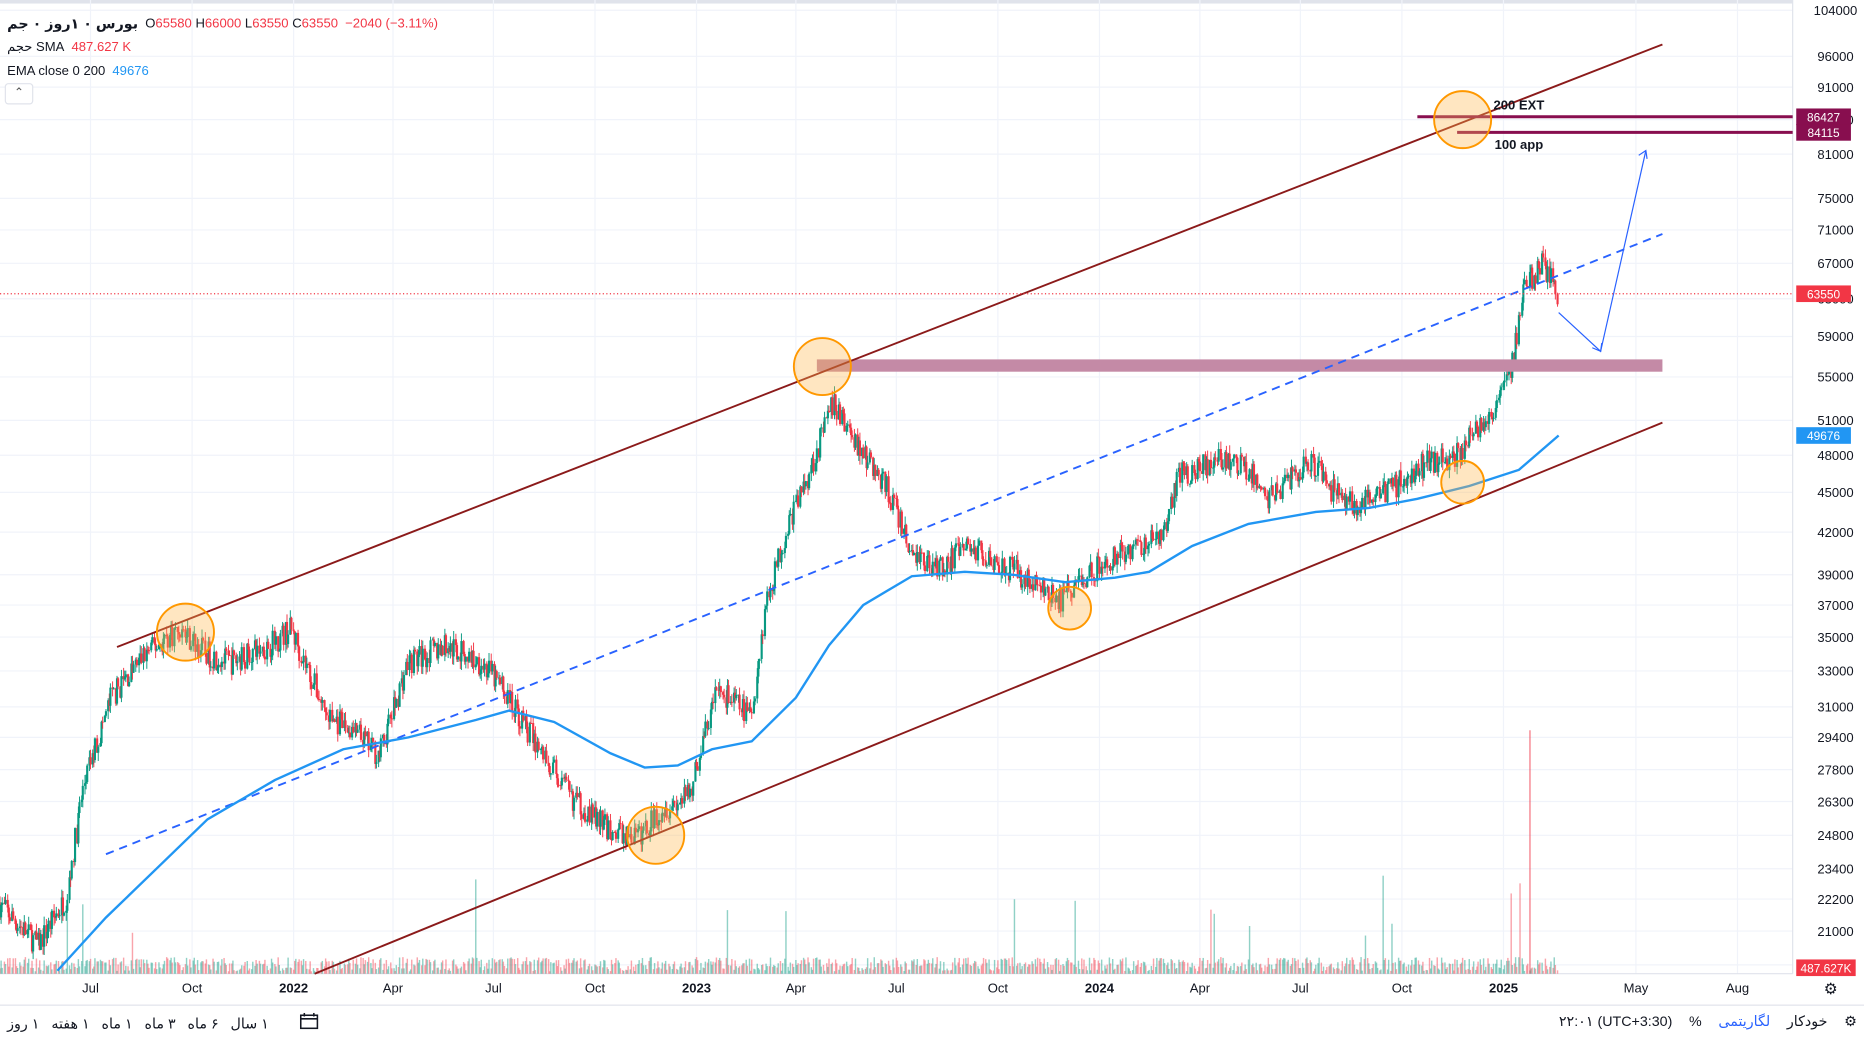 This screenshot has height=1039, width=1864. What do you see at coordinates (309, 1022) in the screenshot?
I see `calendar-icon` at bounding box center [309, 1022].